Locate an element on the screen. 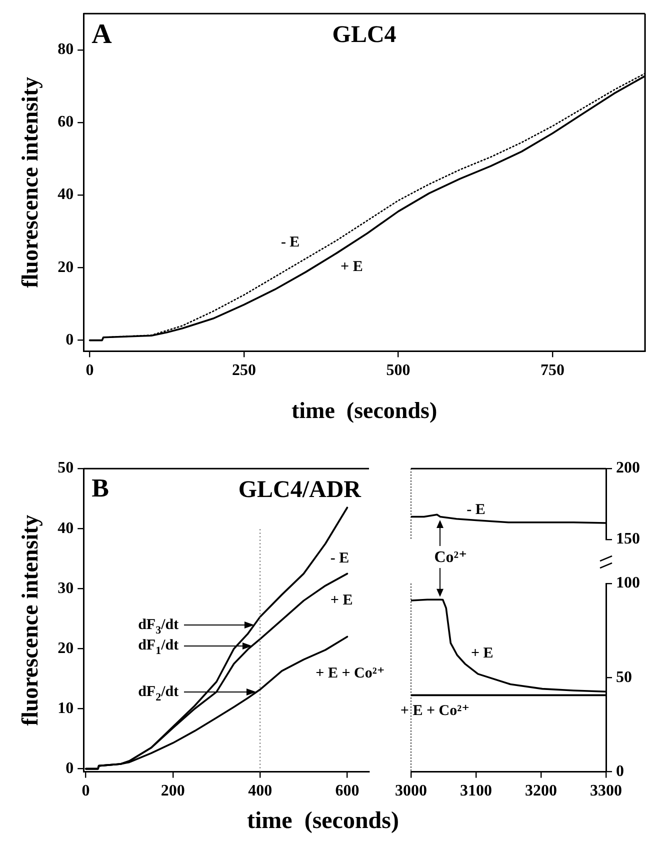 This screenshot has width=646, height=846. x-tick-label: 500 is located at coordinates (398, 370).